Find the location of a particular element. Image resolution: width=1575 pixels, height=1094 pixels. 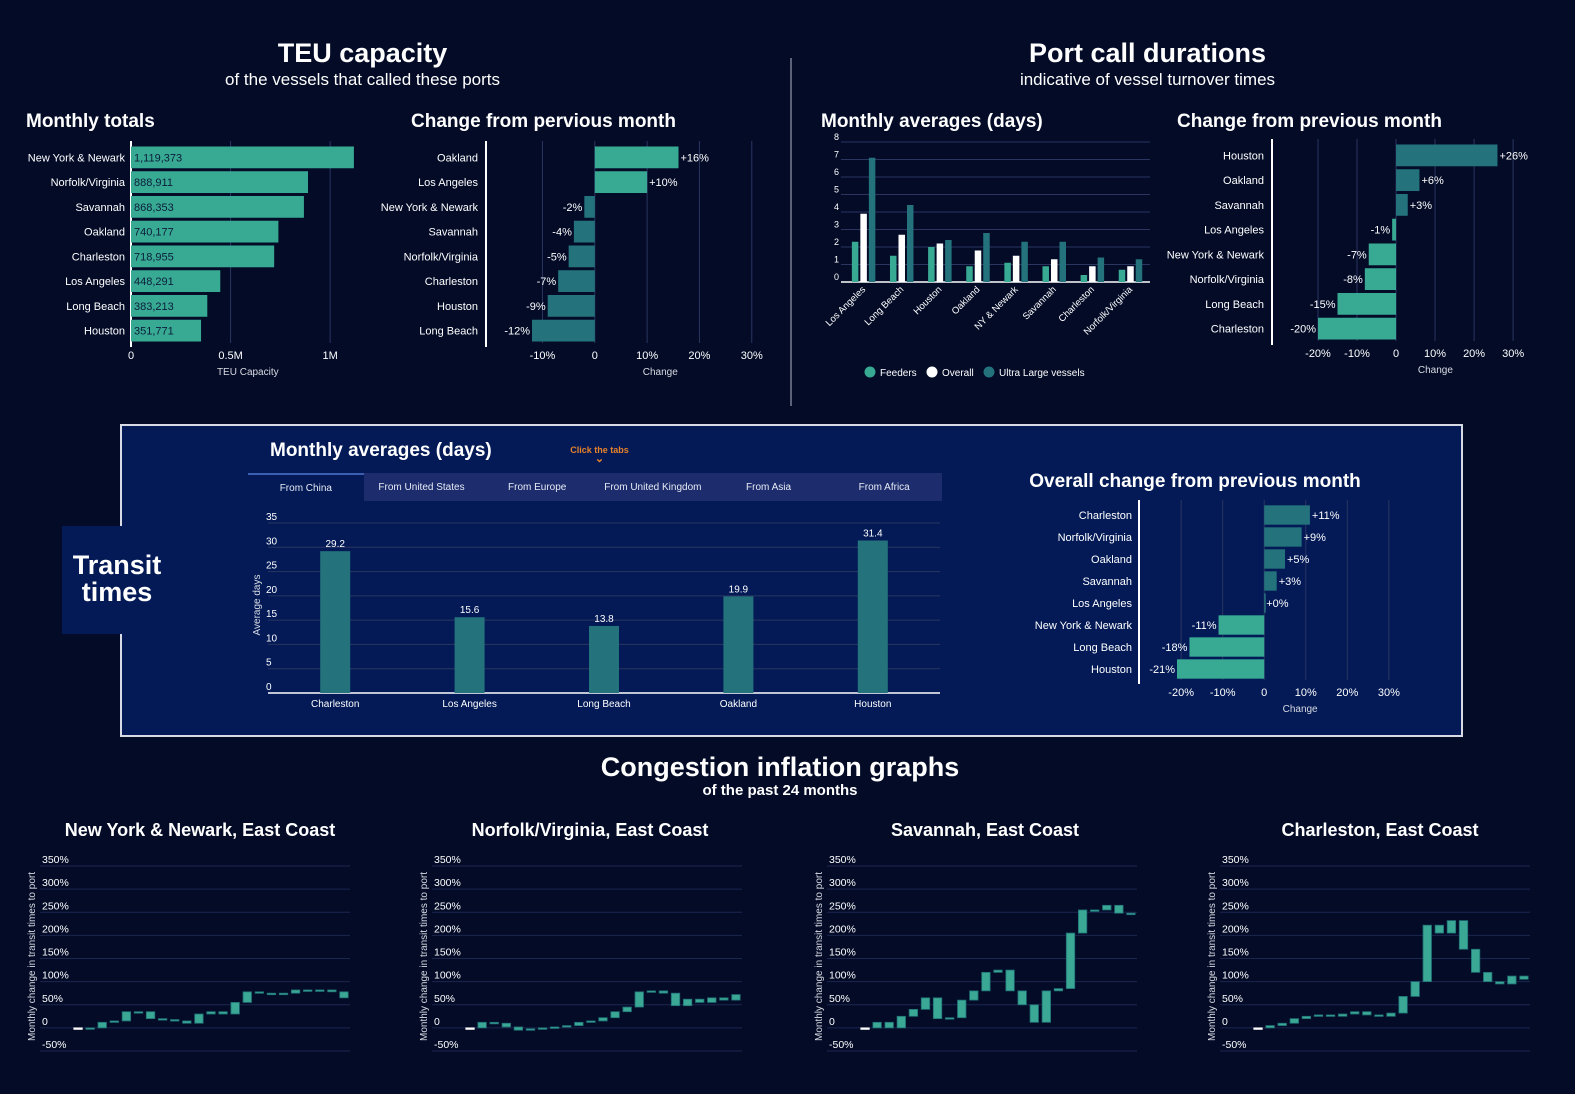

tab-from-united-kingdom: From United Kingdom is located at coordinates (653, 487).